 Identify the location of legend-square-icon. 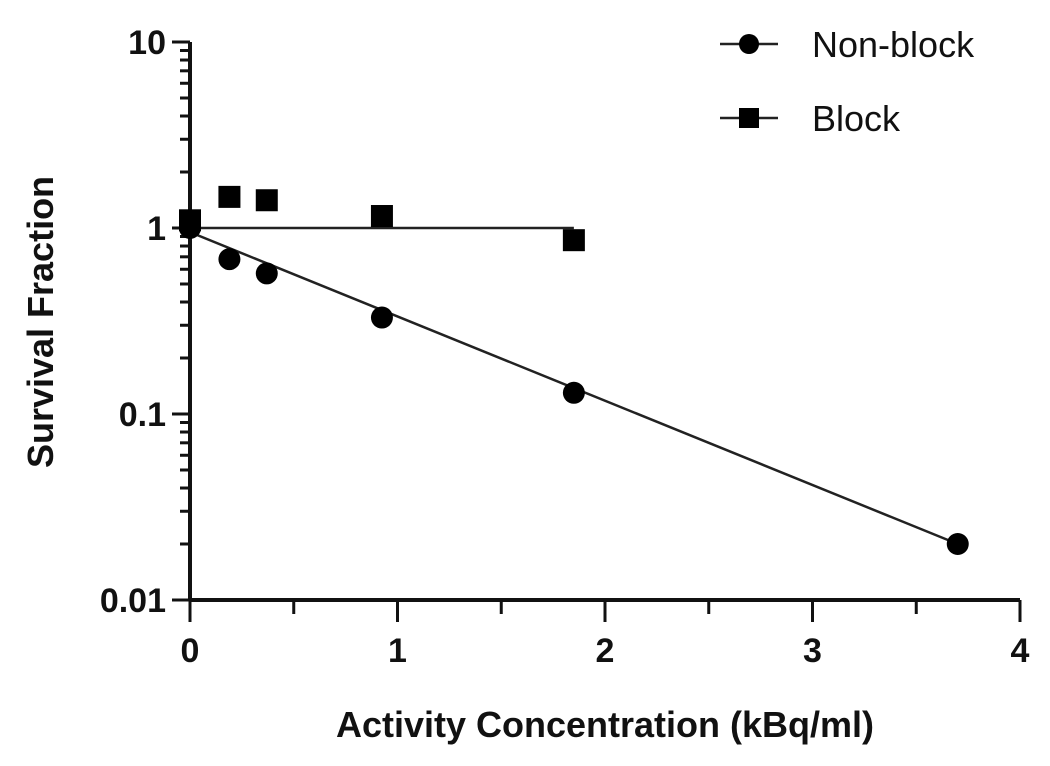
(749, 118).